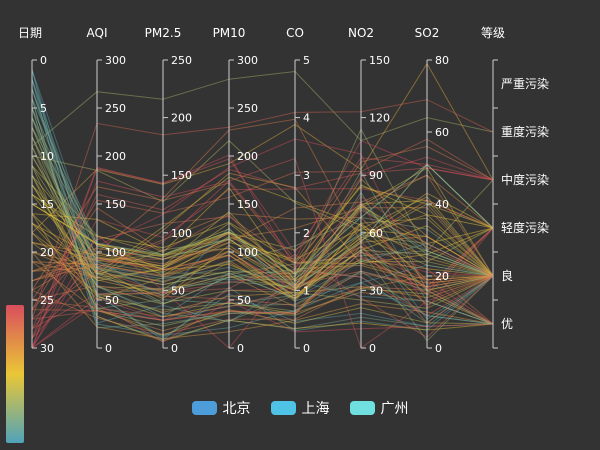  Describe the element at coordinates (507, 275) in the screenshot. I see `tick-label: 良` at that location.